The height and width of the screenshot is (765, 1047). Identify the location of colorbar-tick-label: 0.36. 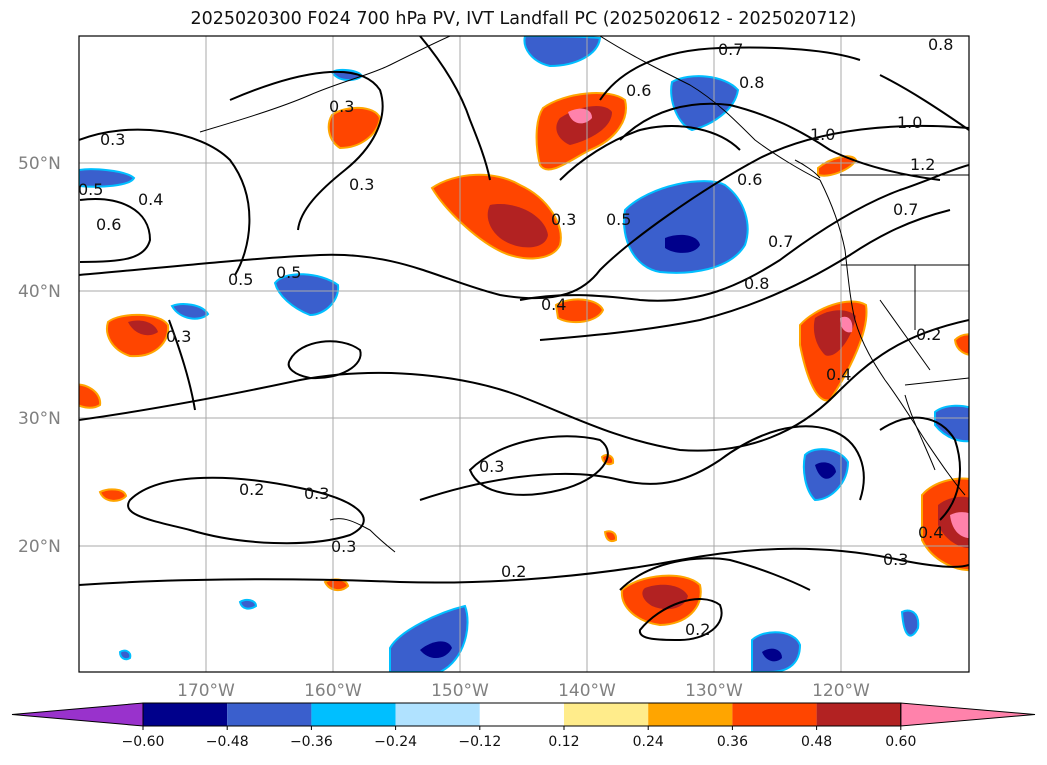
(732, 742).